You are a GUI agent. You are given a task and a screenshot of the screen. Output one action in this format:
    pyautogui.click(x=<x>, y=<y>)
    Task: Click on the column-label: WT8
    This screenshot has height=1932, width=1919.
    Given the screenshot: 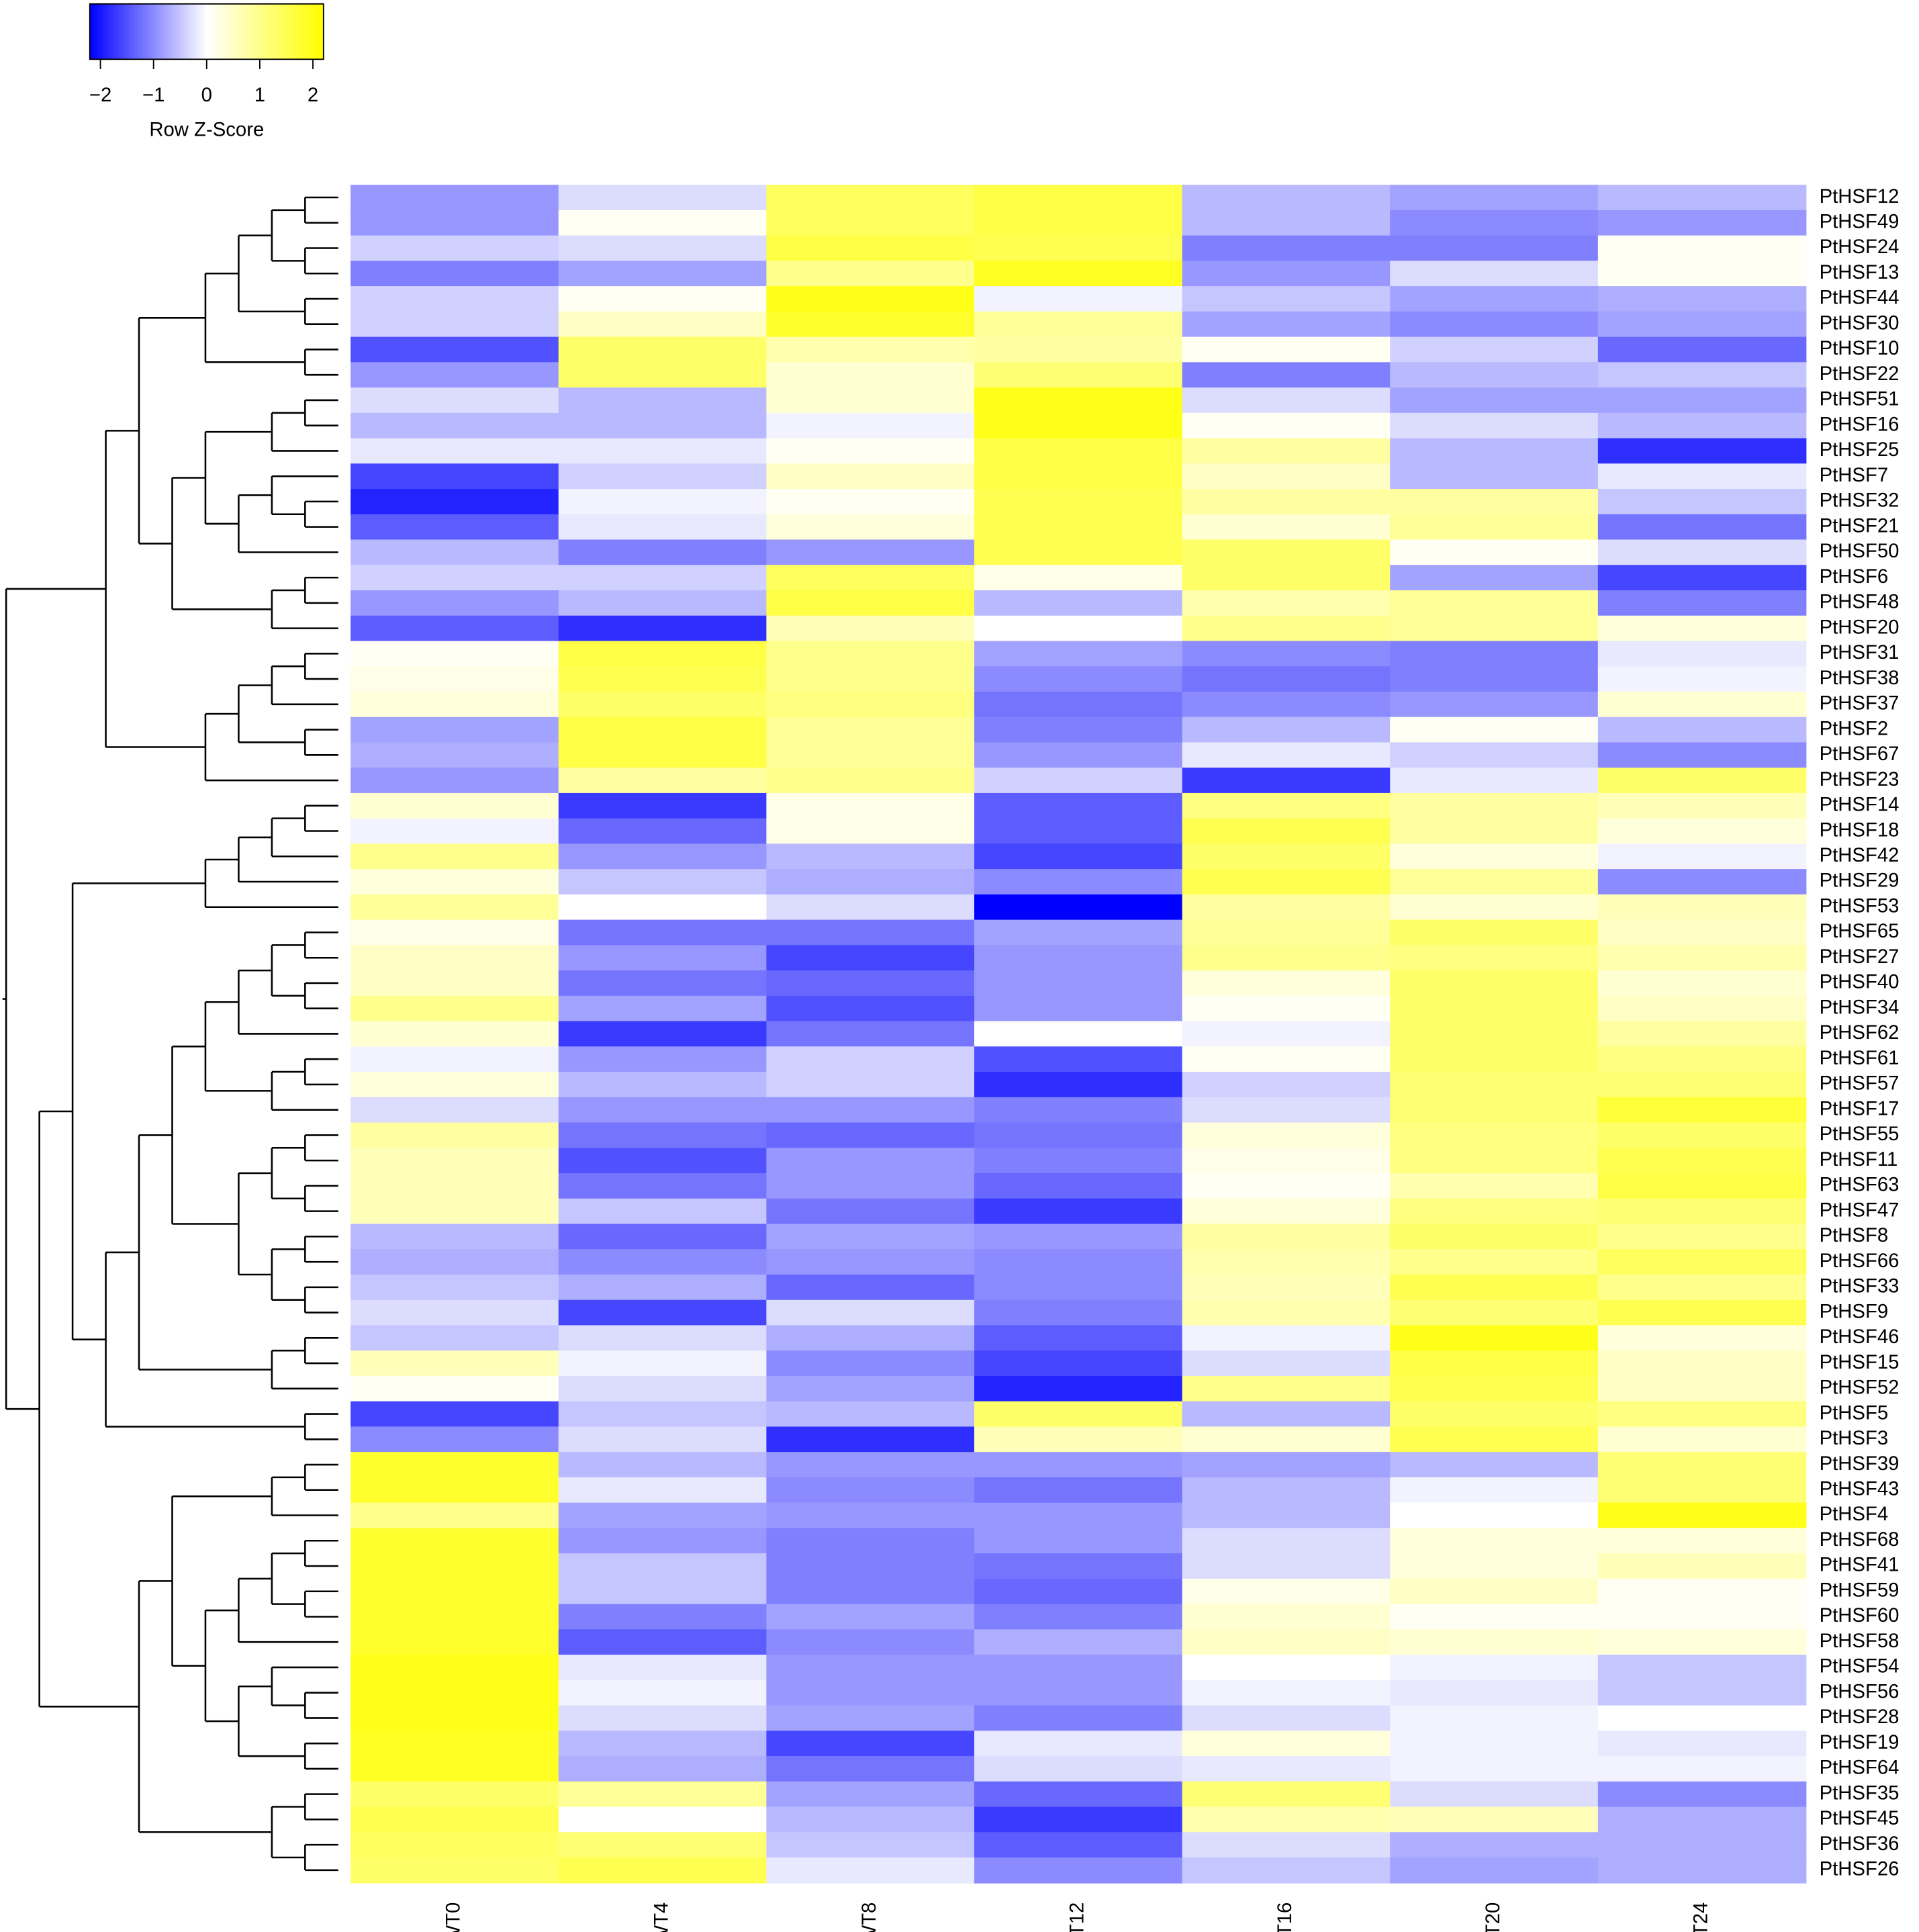 What is the action you would take?
    pyautogui.click(x=869, y=1917)
    